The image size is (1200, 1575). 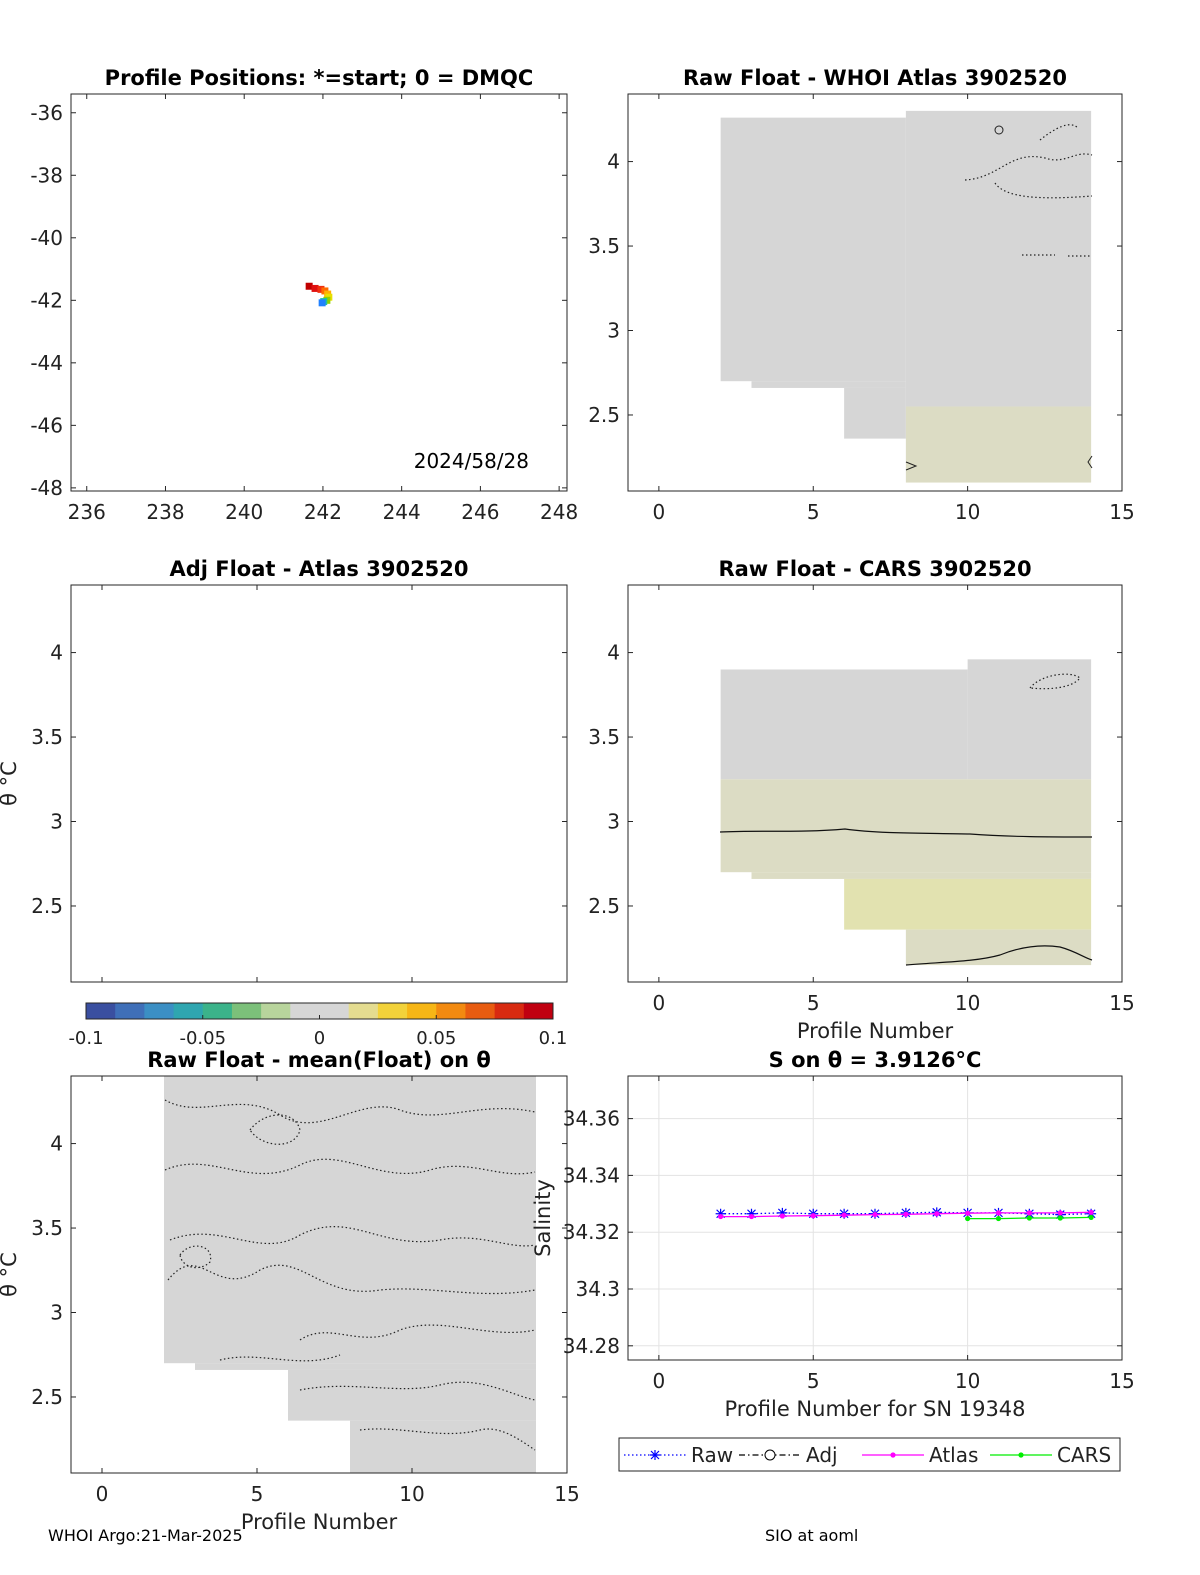 I want to click on chart-adj-atlas: 2.5 3 3.5 4 Adj Float - Atlas 3902520 θ °C, so click(x=284, y=770).